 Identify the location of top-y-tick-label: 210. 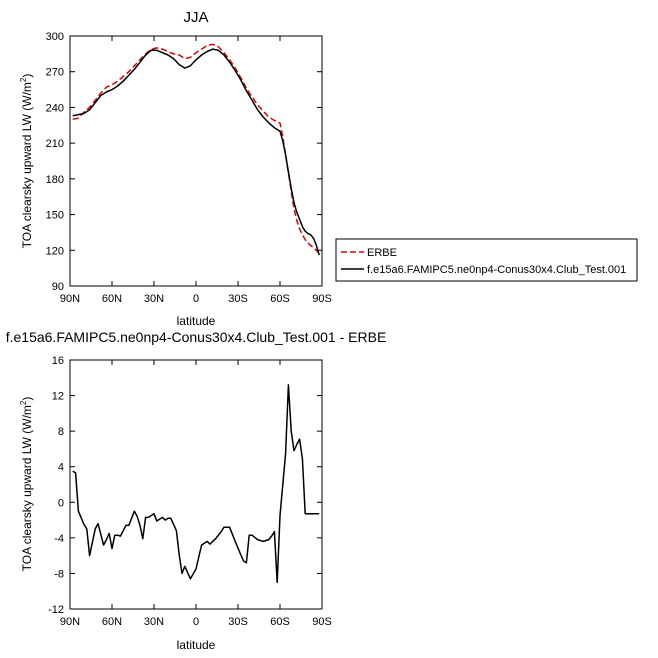
(55, 144).